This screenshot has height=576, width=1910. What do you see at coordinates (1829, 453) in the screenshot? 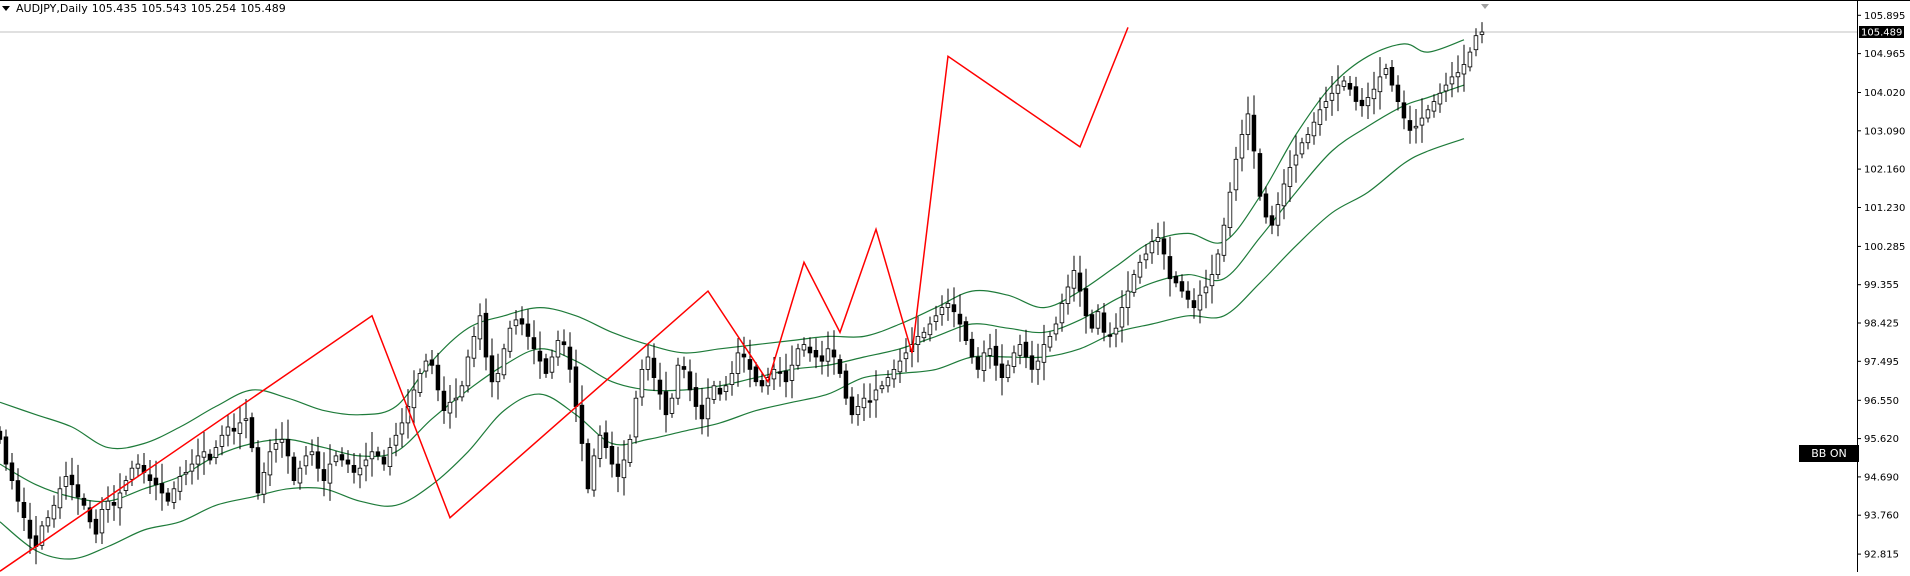
I see `bb-toggle-button: BB ON` at bounding box center [1829, 453].